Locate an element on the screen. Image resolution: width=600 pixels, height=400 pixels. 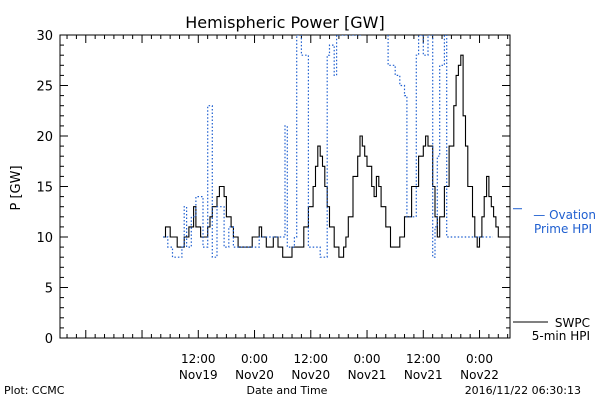
chart-title: Hemispheric Power [GW] is located at coordinates (284, 22).